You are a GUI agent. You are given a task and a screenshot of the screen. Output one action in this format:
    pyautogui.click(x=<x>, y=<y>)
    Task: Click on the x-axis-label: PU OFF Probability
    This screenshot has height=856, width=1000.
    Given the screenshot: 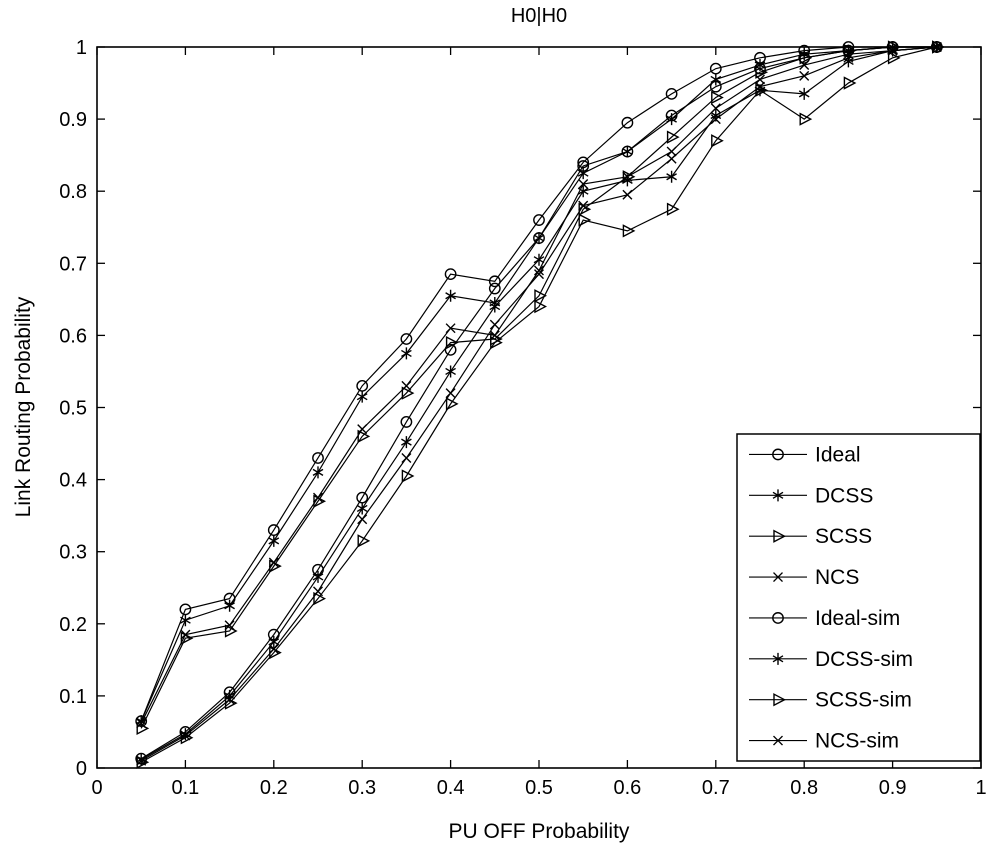 What is the action you would take?
    pyautogui.click(x=539, y=831)
    